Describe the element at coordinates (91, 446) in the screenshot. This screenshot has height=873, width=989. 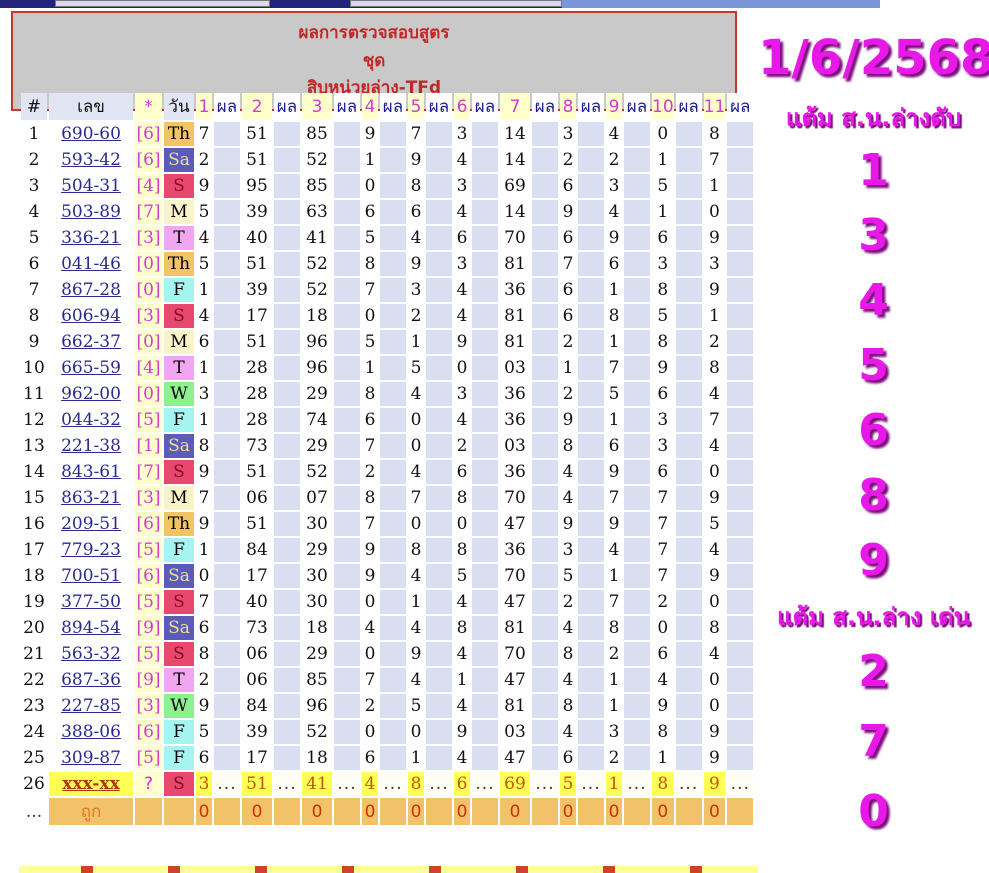
I see `number-link: 221-38` at that location.